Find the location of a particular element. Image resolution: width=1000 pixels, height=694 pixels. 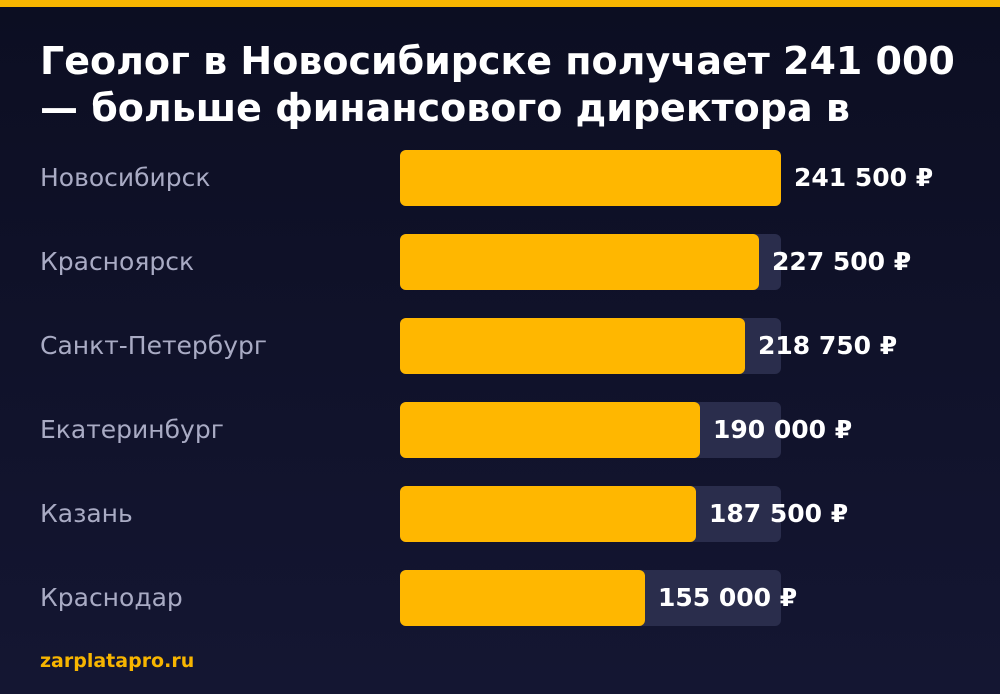

bar-row: Санкт-Петербург 218 750 ₽ is located at coordinates (500, 346).